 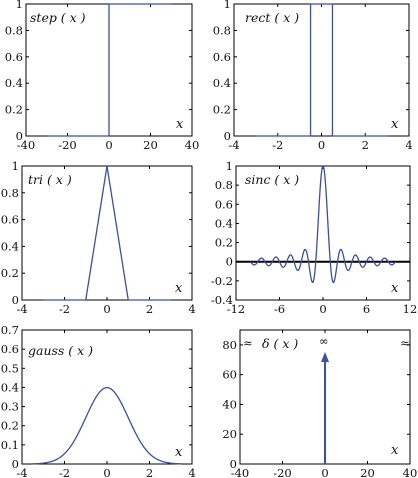 I want to click on sinc-xtick-label: 0, so click(x=322, y=309).